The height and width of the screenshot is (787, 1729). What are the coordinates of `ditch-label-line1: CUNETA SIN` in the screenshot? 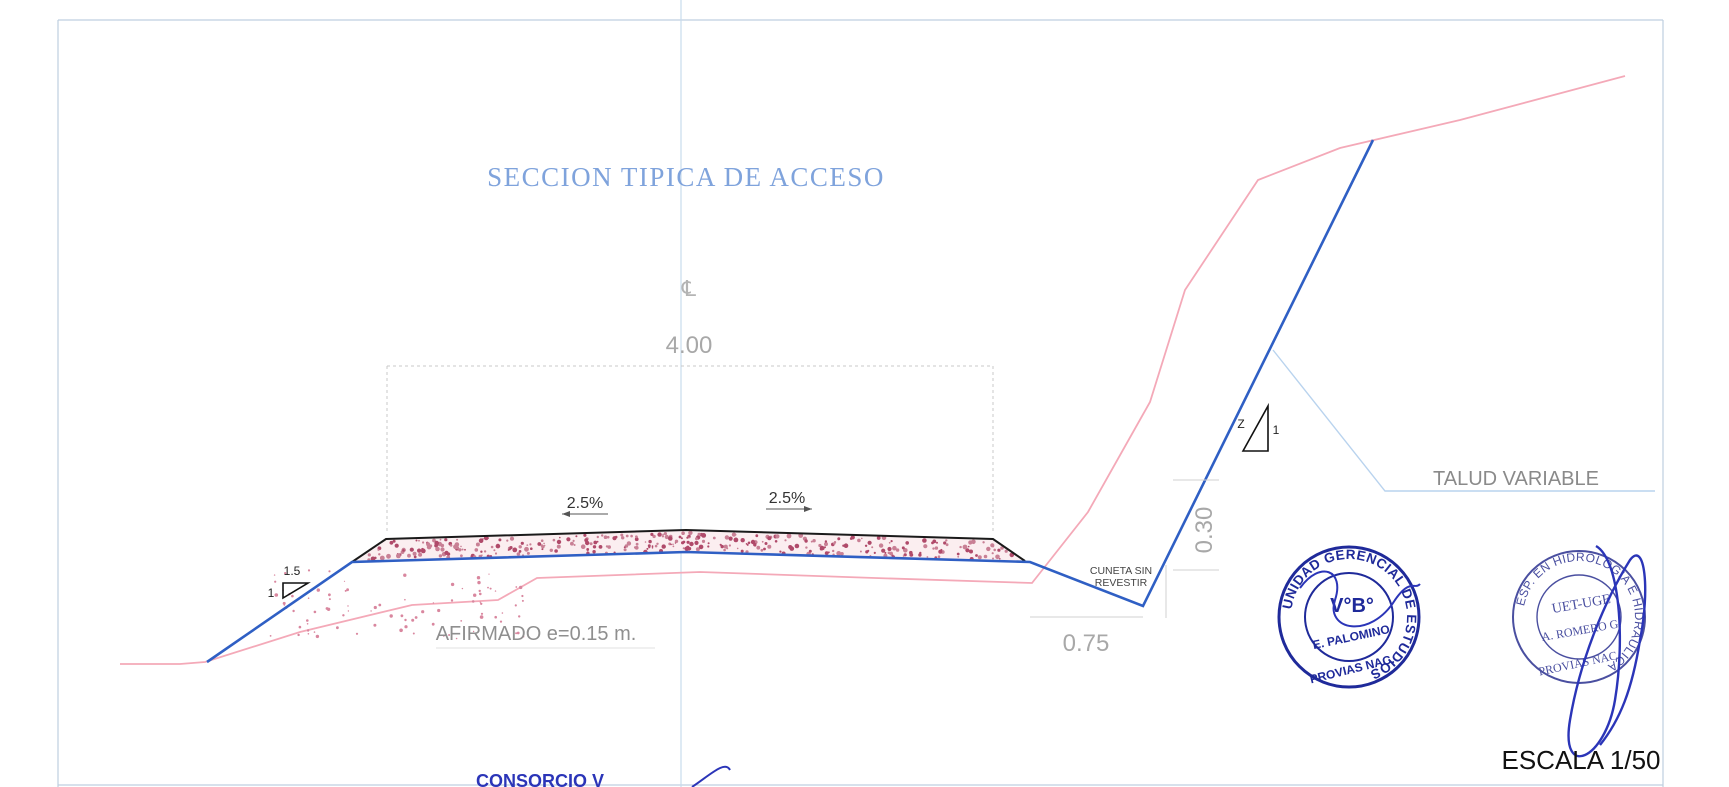 It's located at (1121, 571).